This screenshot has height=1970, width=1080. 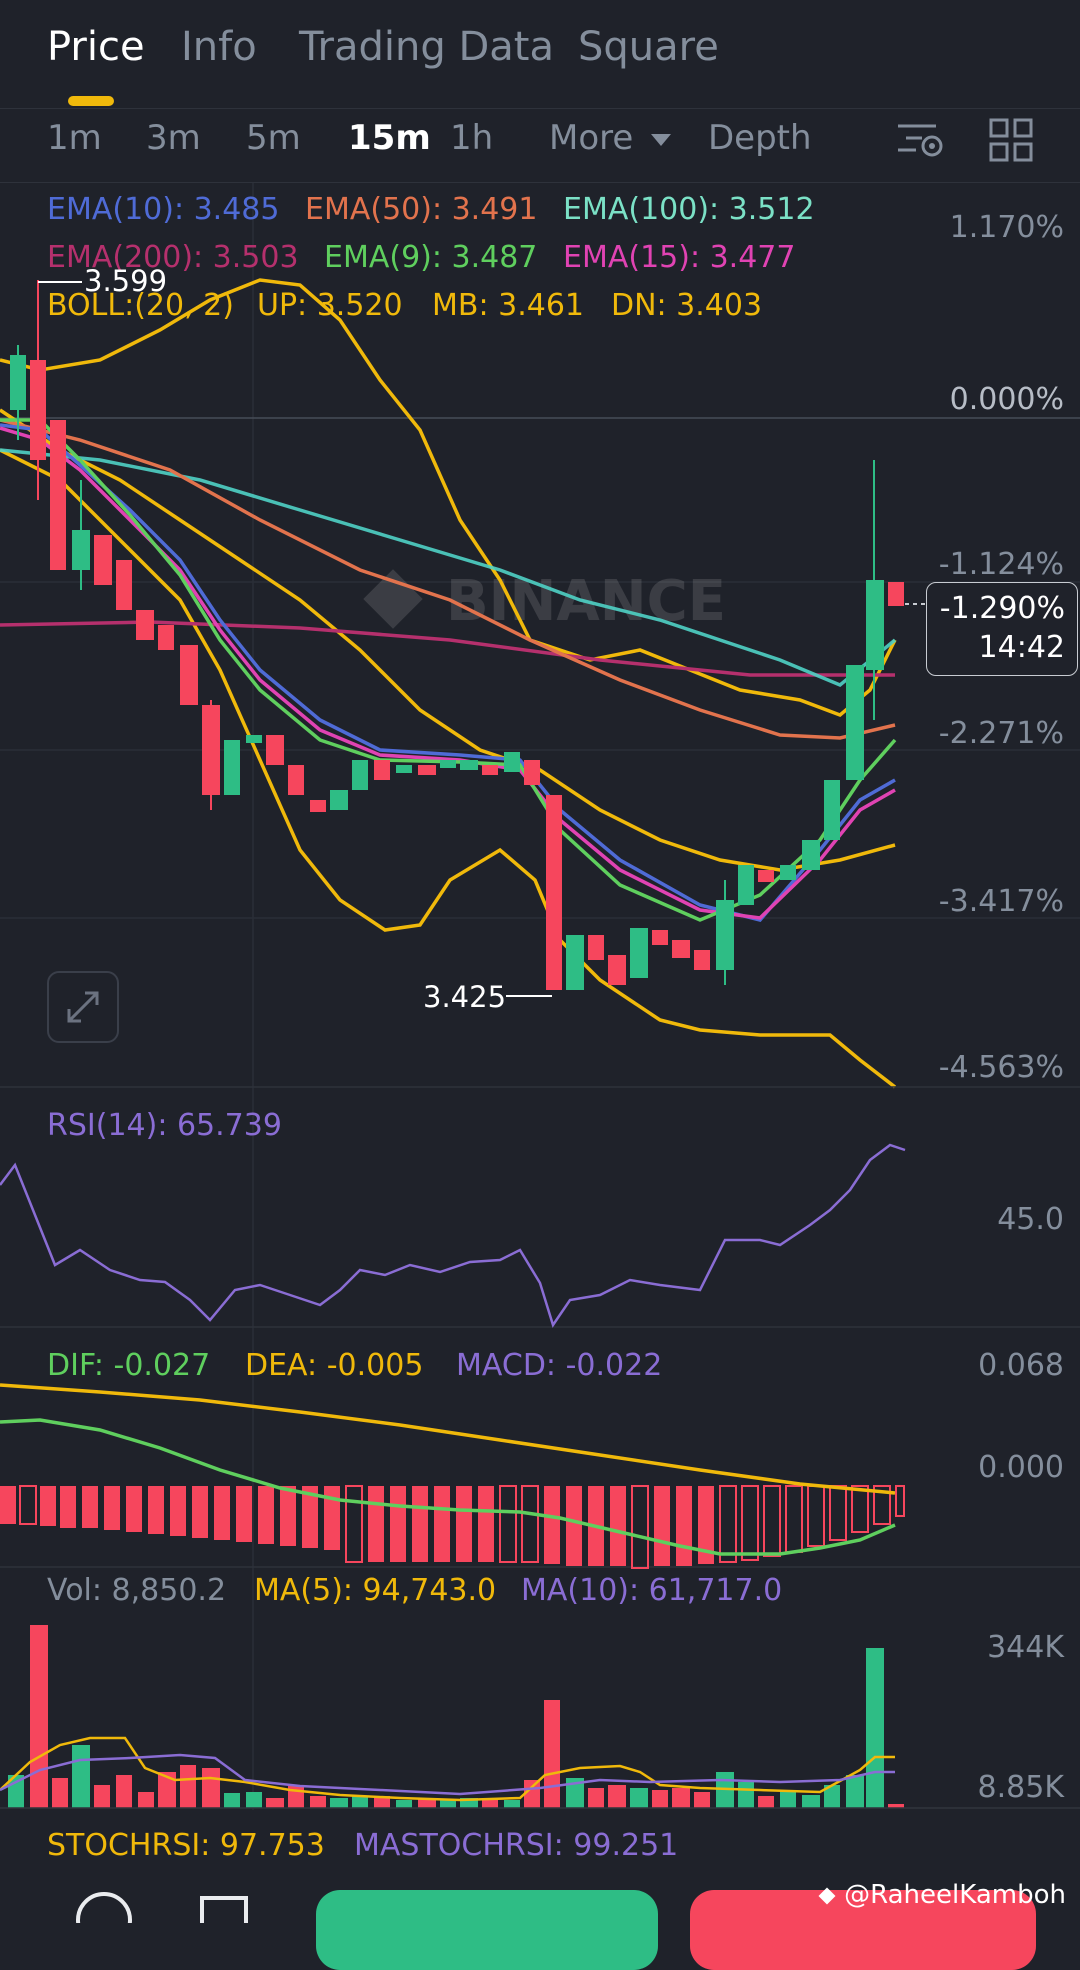 I want to click on boll-mb-label: MB: 3.461, so click(x=508, y=305).